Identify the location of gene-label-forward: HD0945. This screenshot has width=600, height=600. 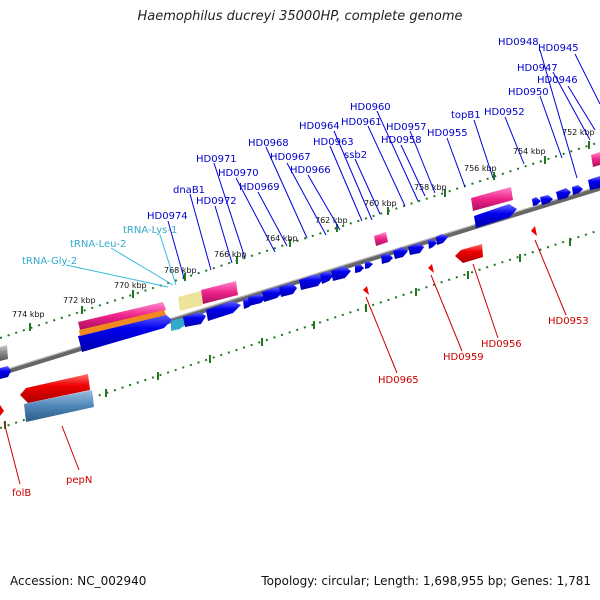
(558, 48).